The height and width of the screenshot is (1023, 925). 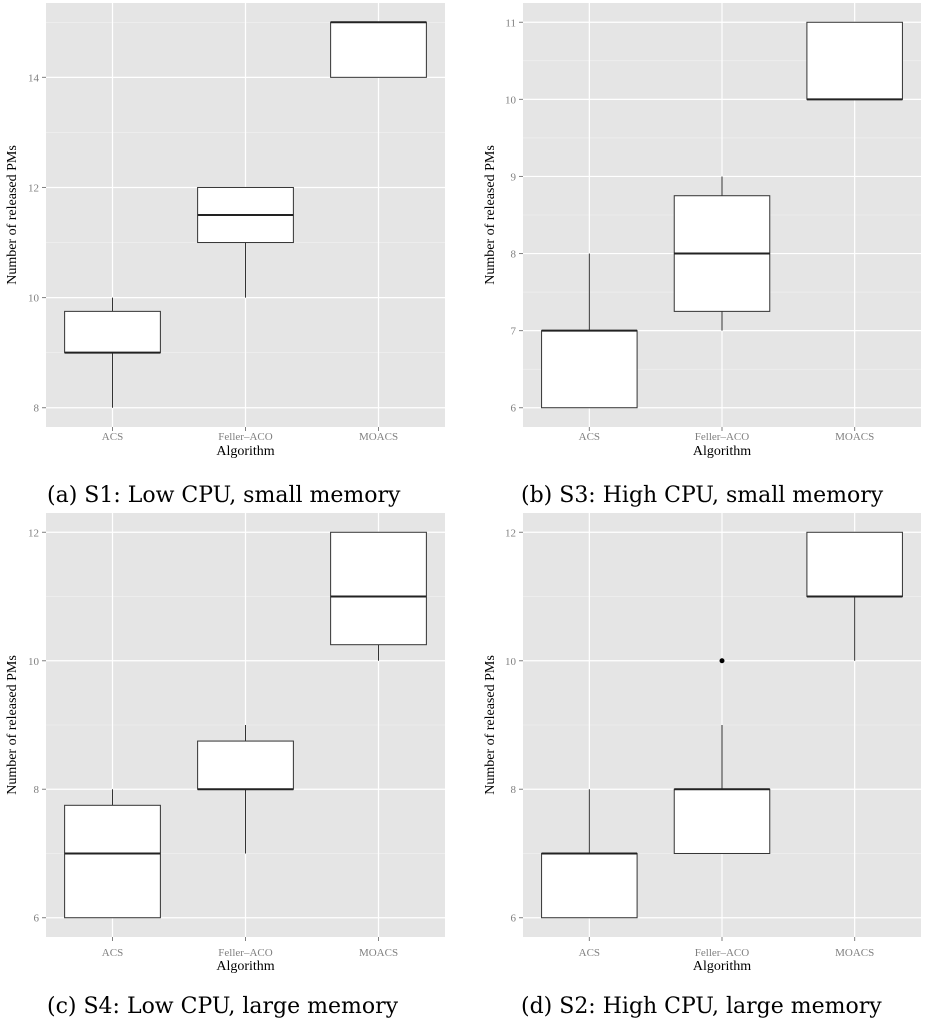 I want to click on y-tick-label: 14, so click(x=34, y=78).